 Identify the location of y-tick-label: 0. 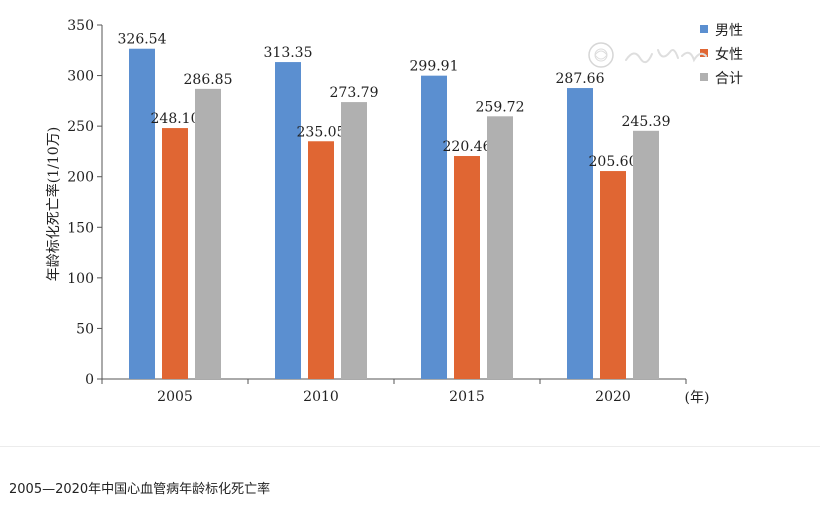
(89, 380).